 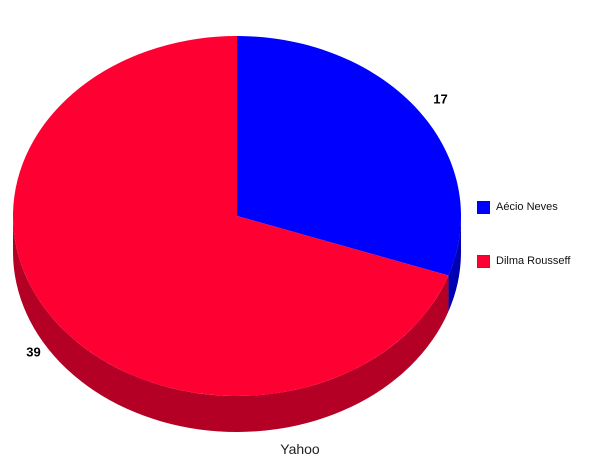 What do you see at coordinates (33, 351) in the screenshot?
I see `data-label-dilma-rousseff: 39` at bounding box center [33, 351].